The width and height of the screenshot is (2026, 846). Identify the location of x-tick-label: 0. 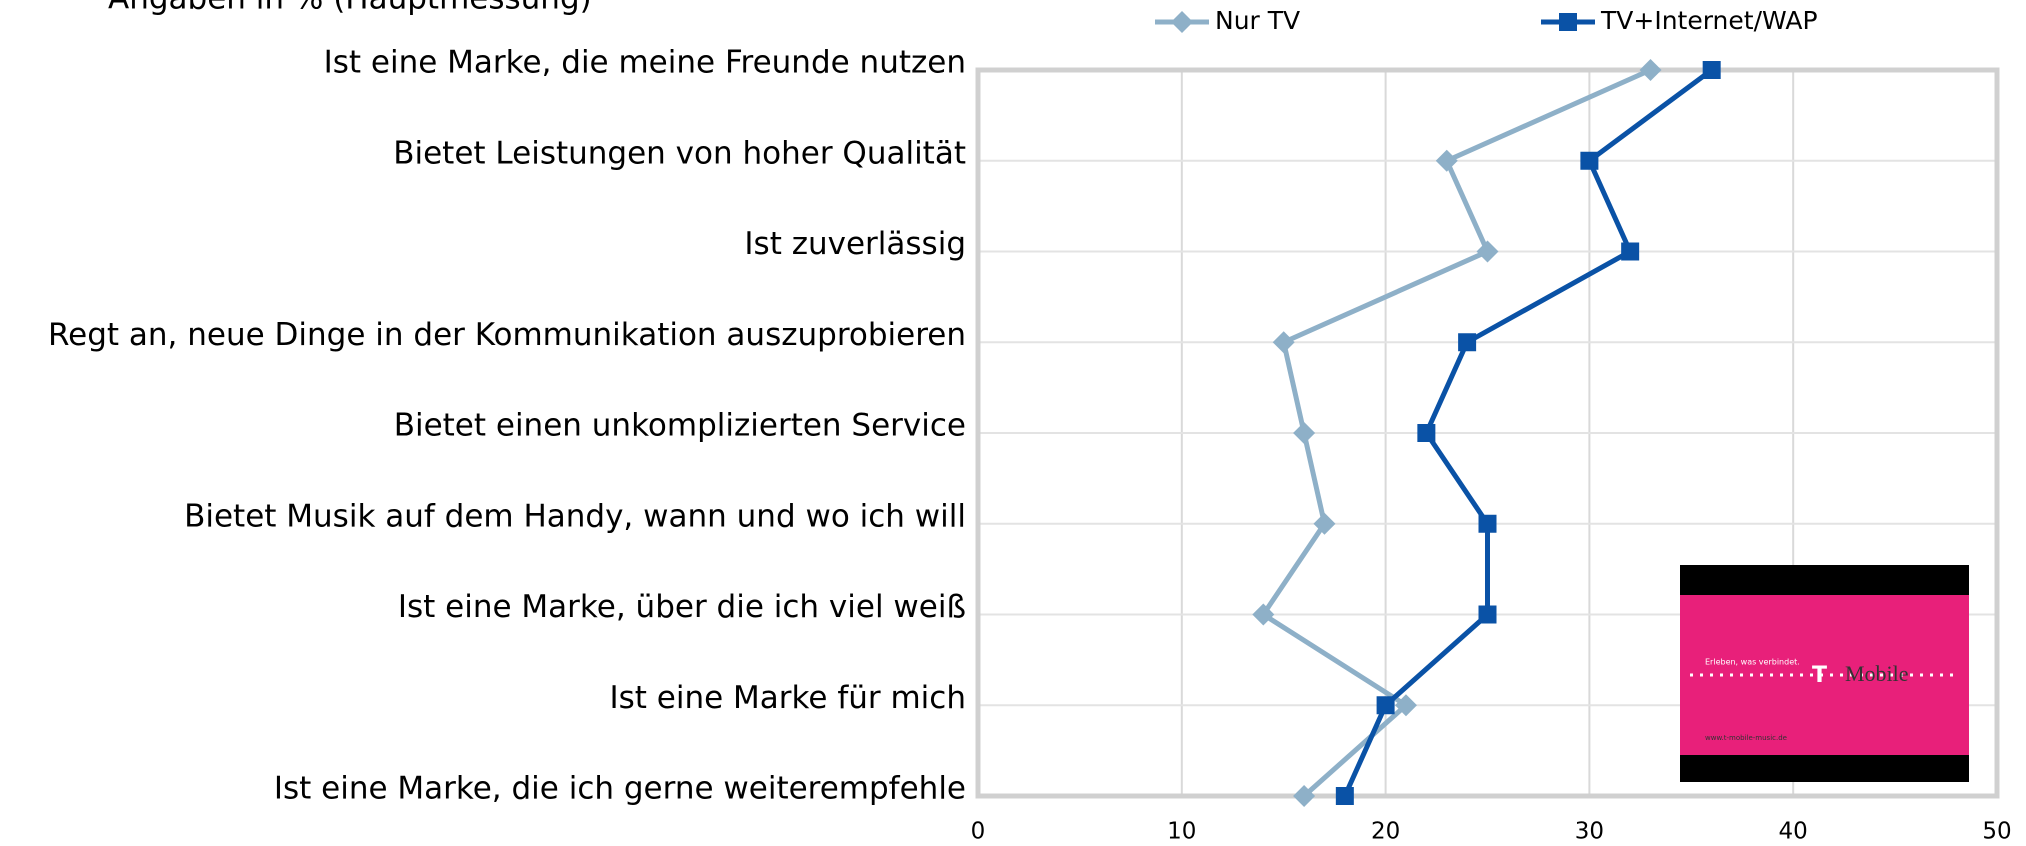
(978, 831).